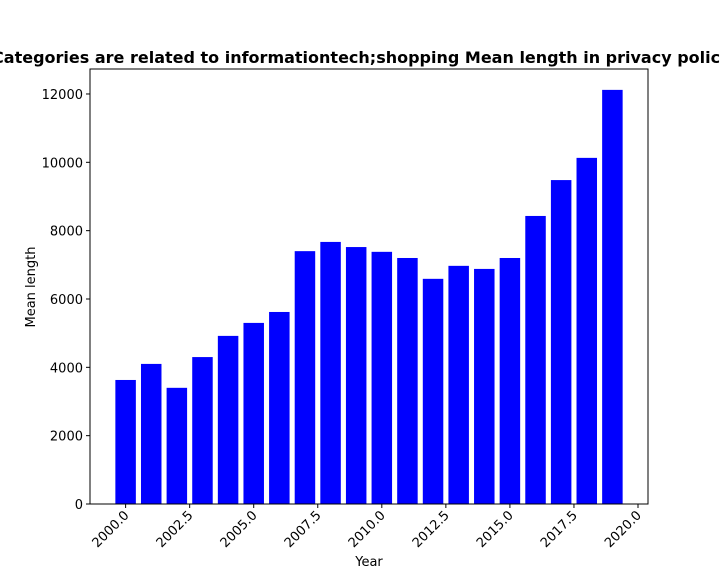 Image resolution: width=720 pixels, height=576 pixels. What do you see at coordinates (62, 163) in the screenshot?
I see `y-tick-label: 10000` at bounding box center [62, 163].